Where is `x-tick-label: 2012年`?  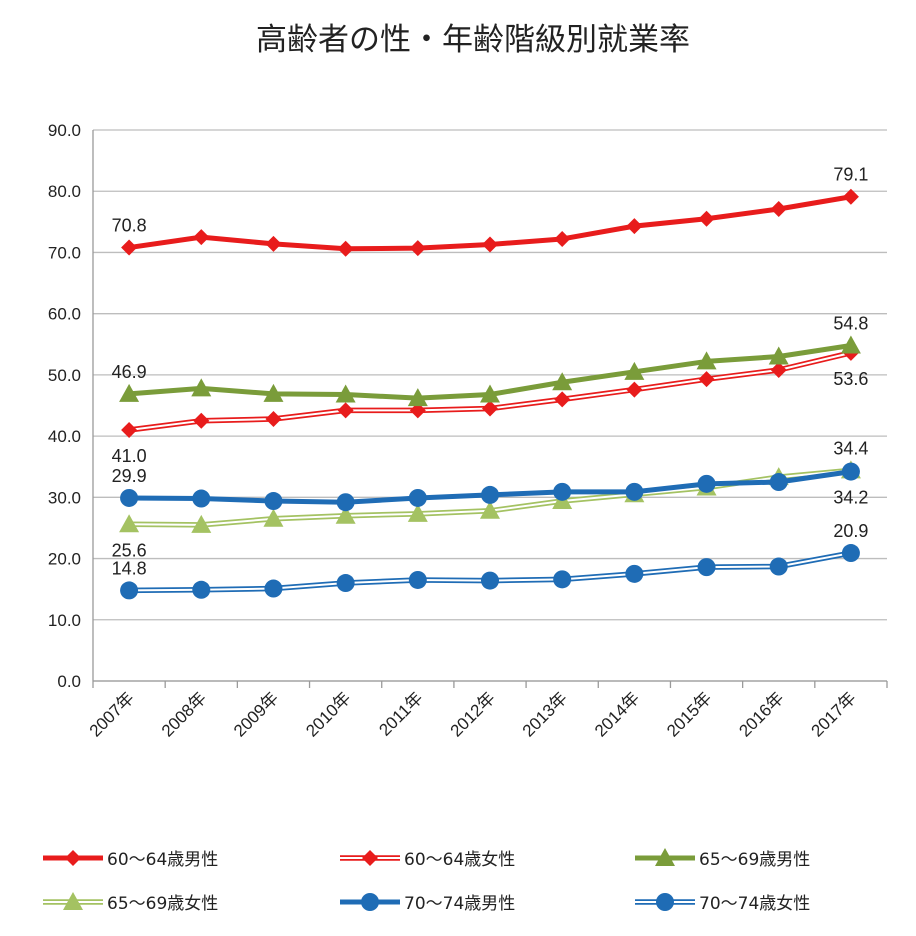
x-tick-label: 2012年 is located at coordinates (473, 714).